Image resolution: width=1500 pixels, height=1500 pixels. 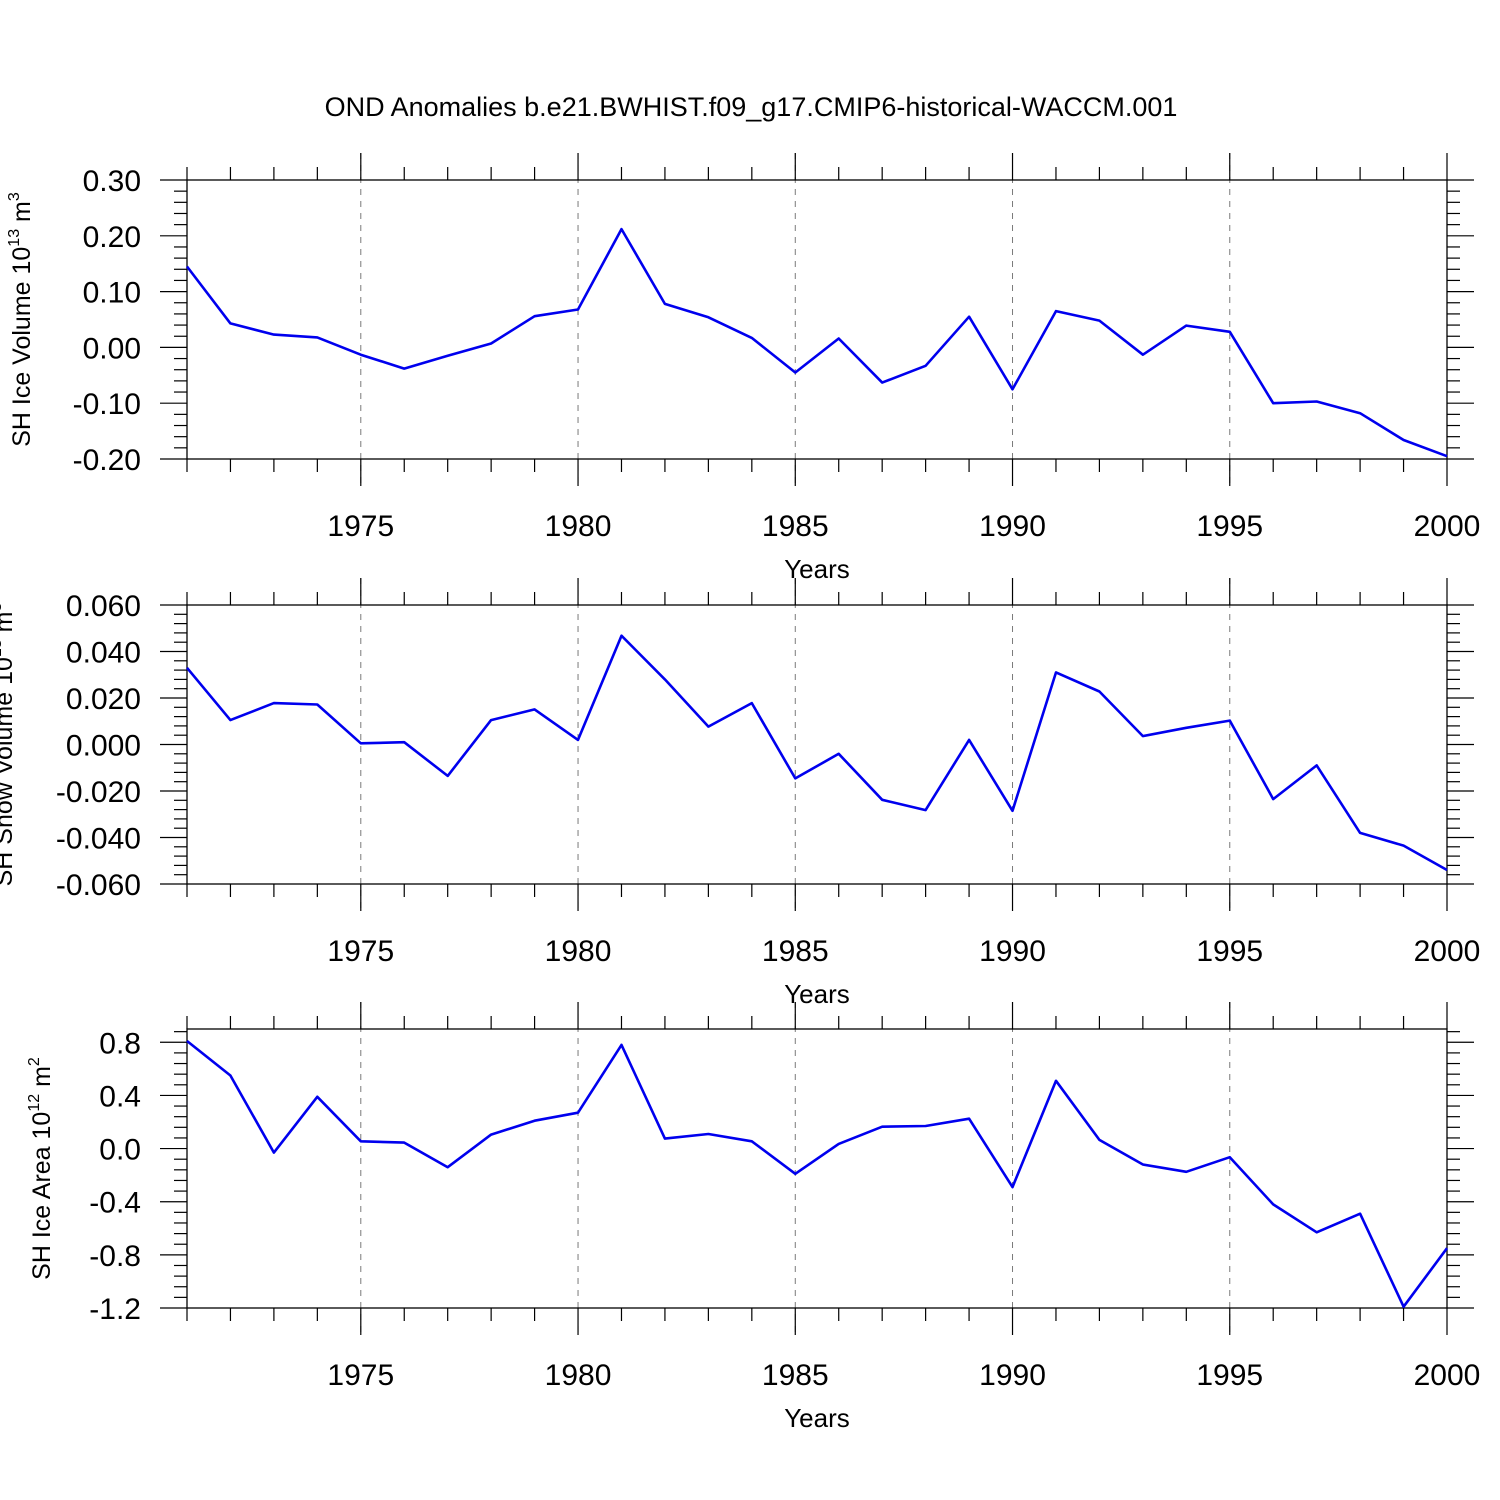 What do you see at coordinates (34, 1103) in the screenshot?
I see `y-axis-label-superscript: 12` at bounding box center [34, 1103].